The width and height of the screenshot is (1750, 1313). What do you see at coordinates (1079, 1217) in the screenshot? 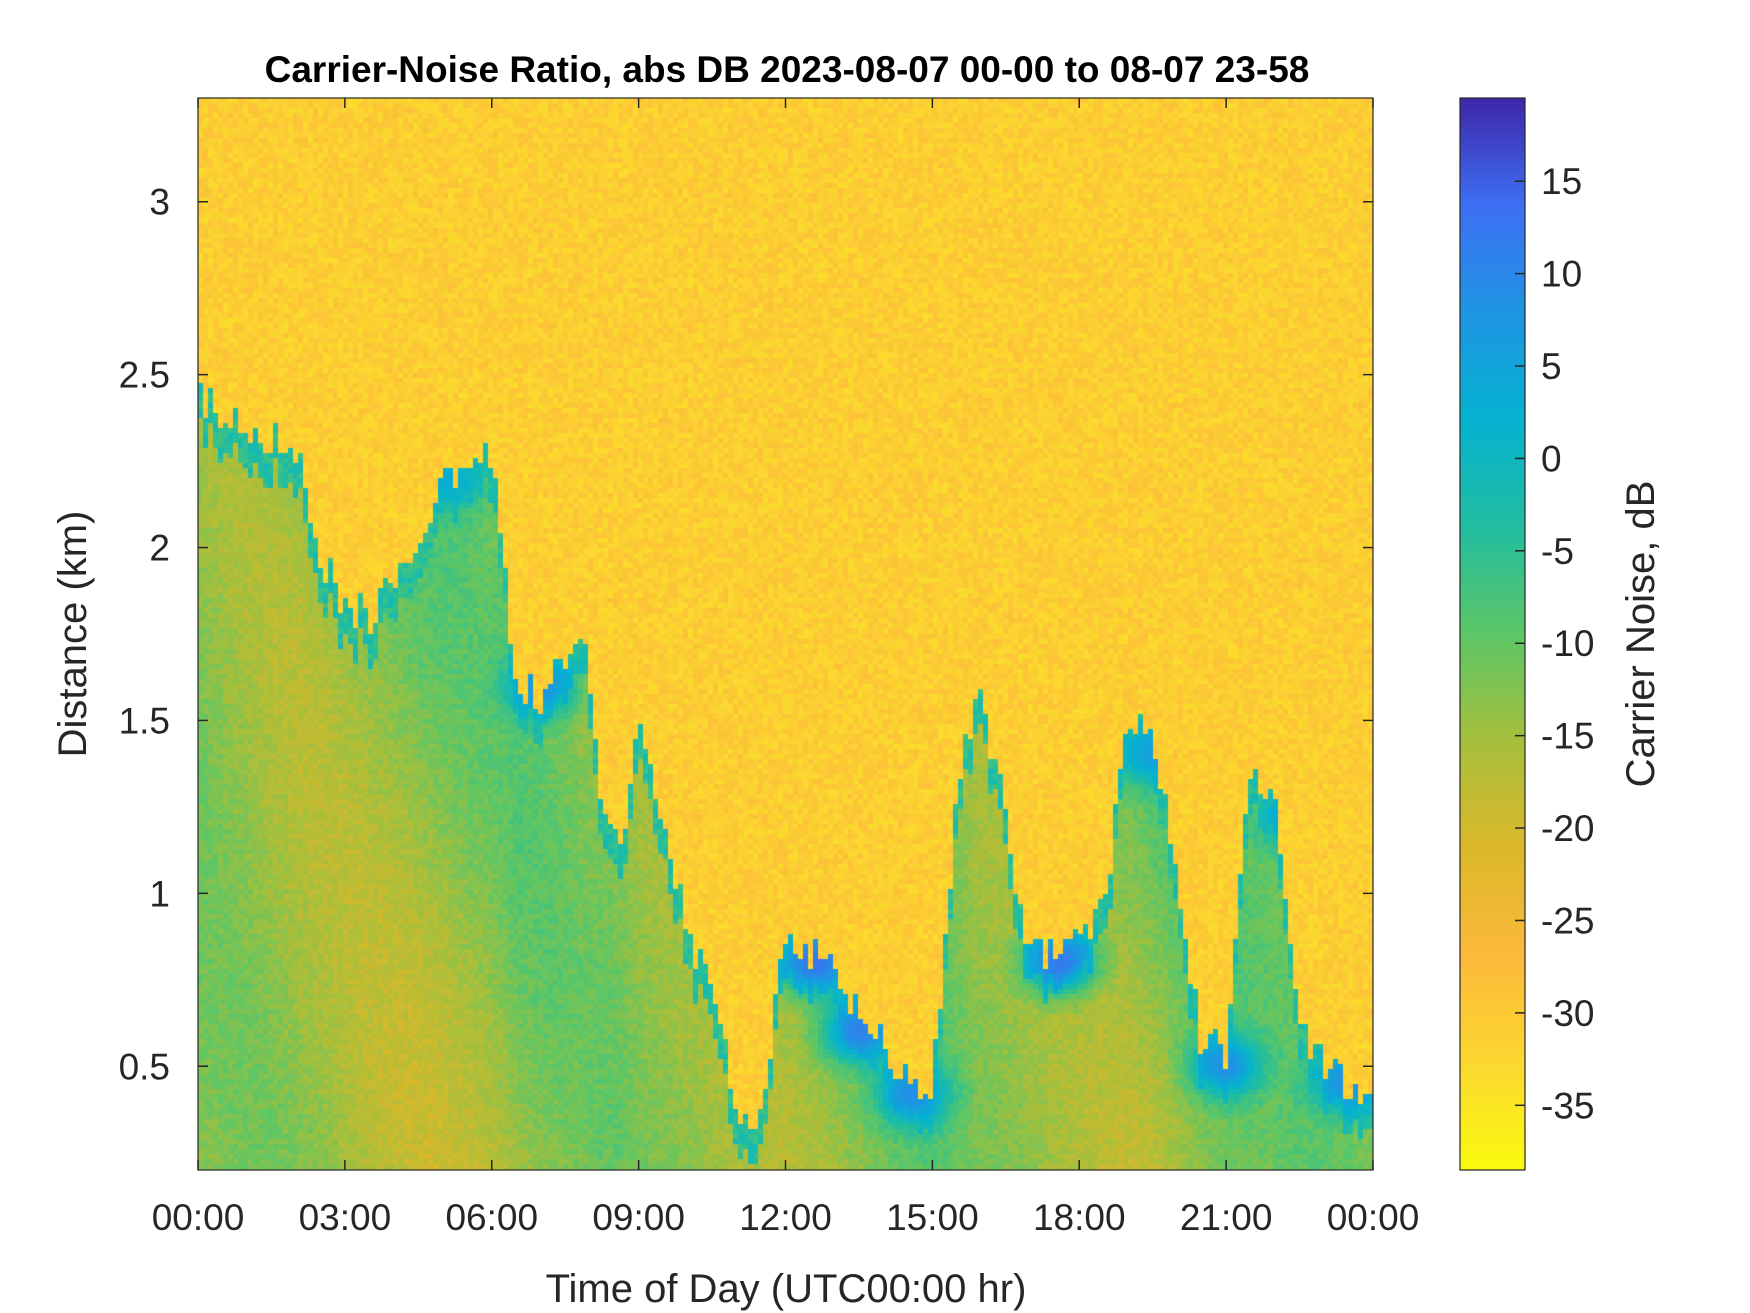
I see `x-tick-label: 18:00` at bounding box center [1079, 1217].